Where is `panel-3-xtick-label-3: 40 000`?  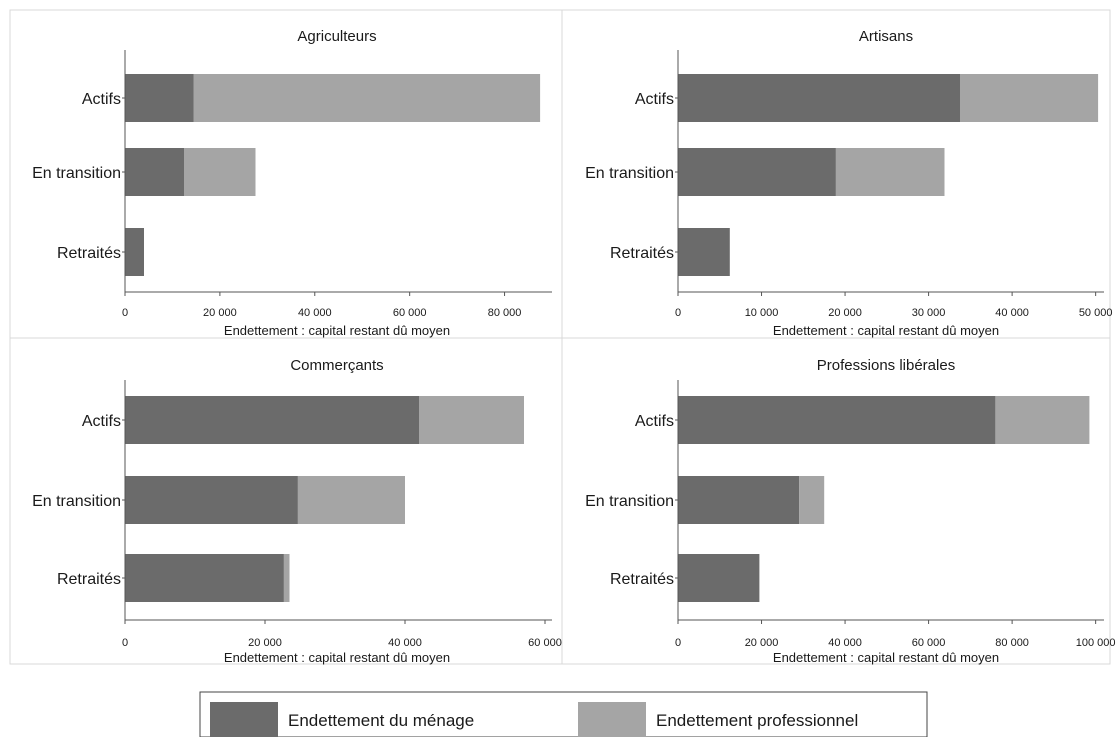
panel-3-xtick-label-3: 40 000 is located at coordinates (405, 643).